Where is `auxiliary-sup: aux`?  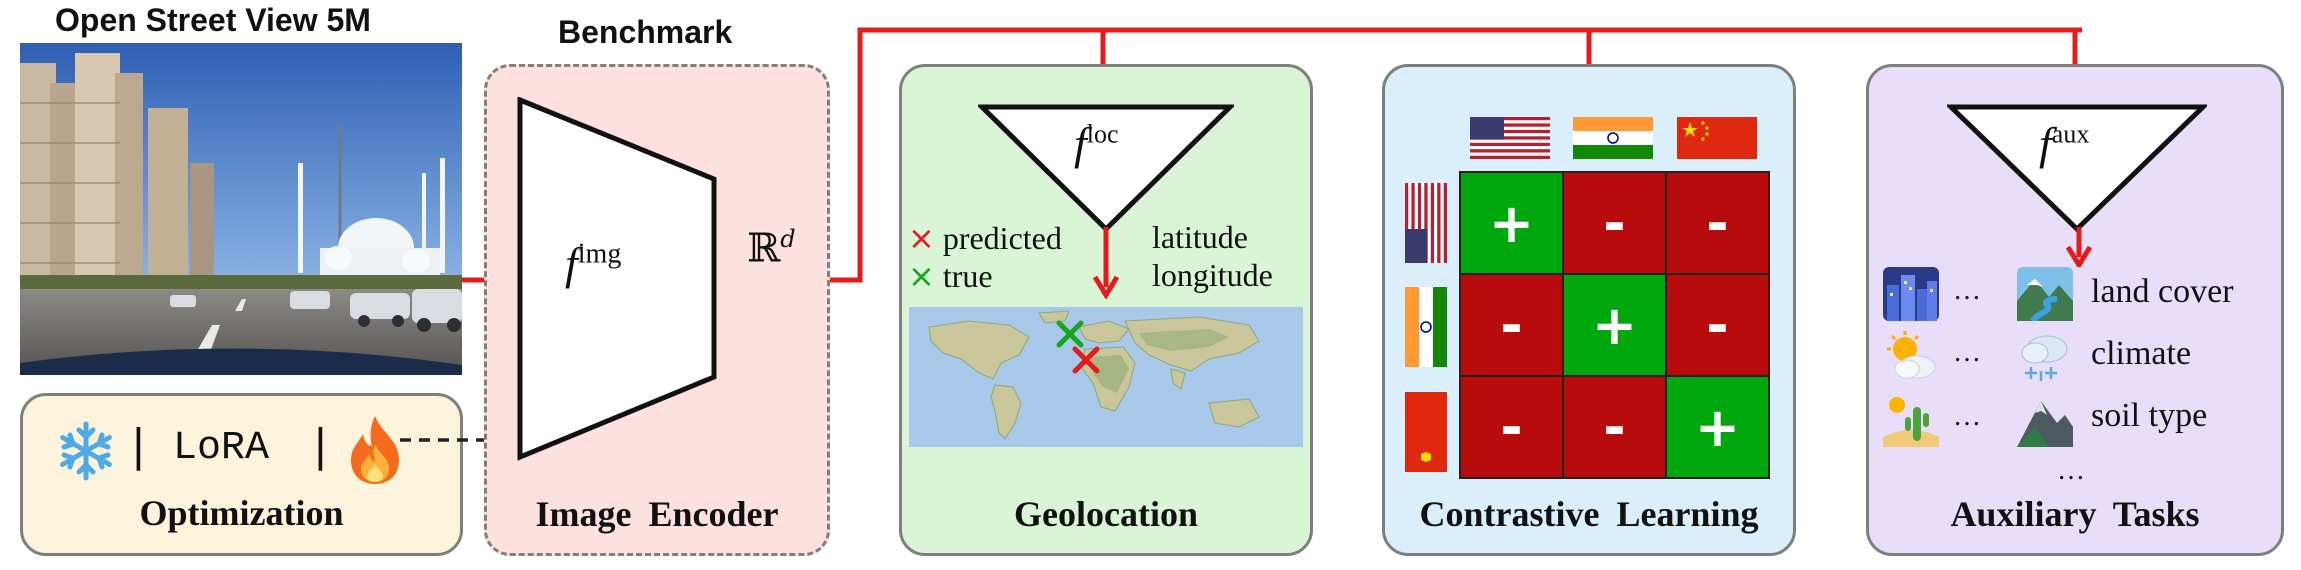 auxiliary-sup: aux is located at coordinates (2070, 134).